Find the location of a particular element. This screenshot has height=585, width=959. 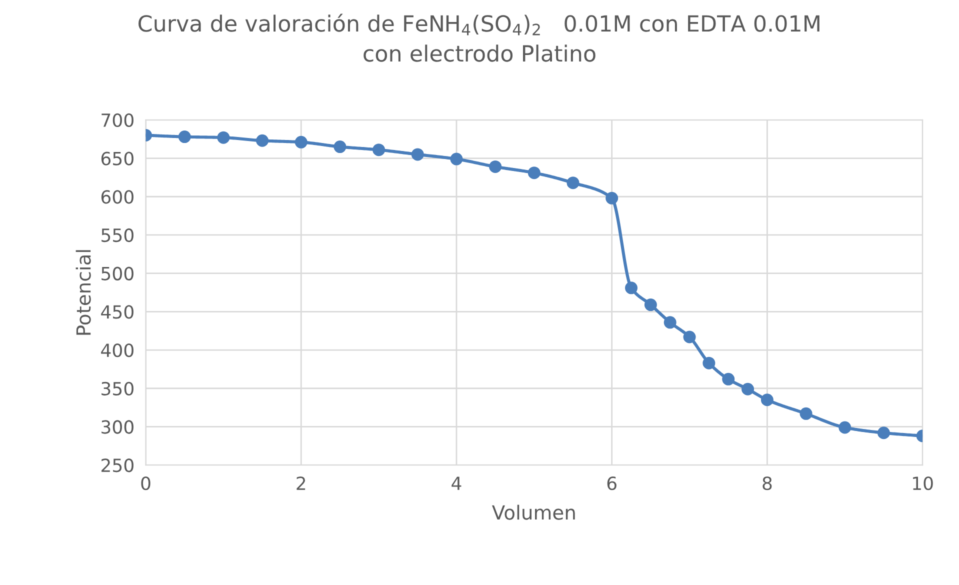

x-tick-label: 10 is located at coordinates (923, 483).